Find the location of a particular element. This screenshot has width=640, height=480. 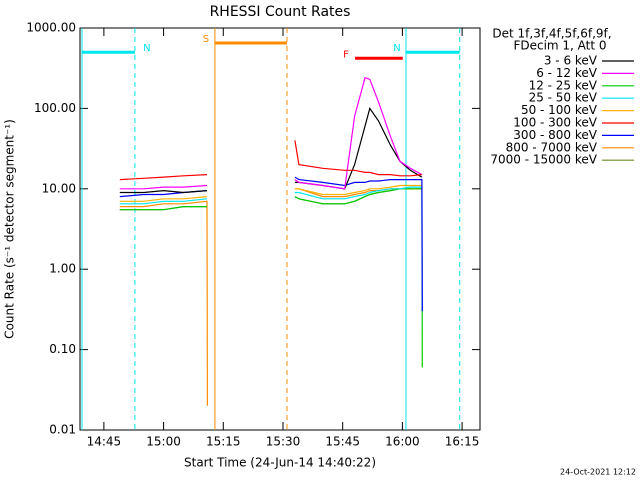

legend-label: 12 - 25 keV is located at coordinates (563, 85).